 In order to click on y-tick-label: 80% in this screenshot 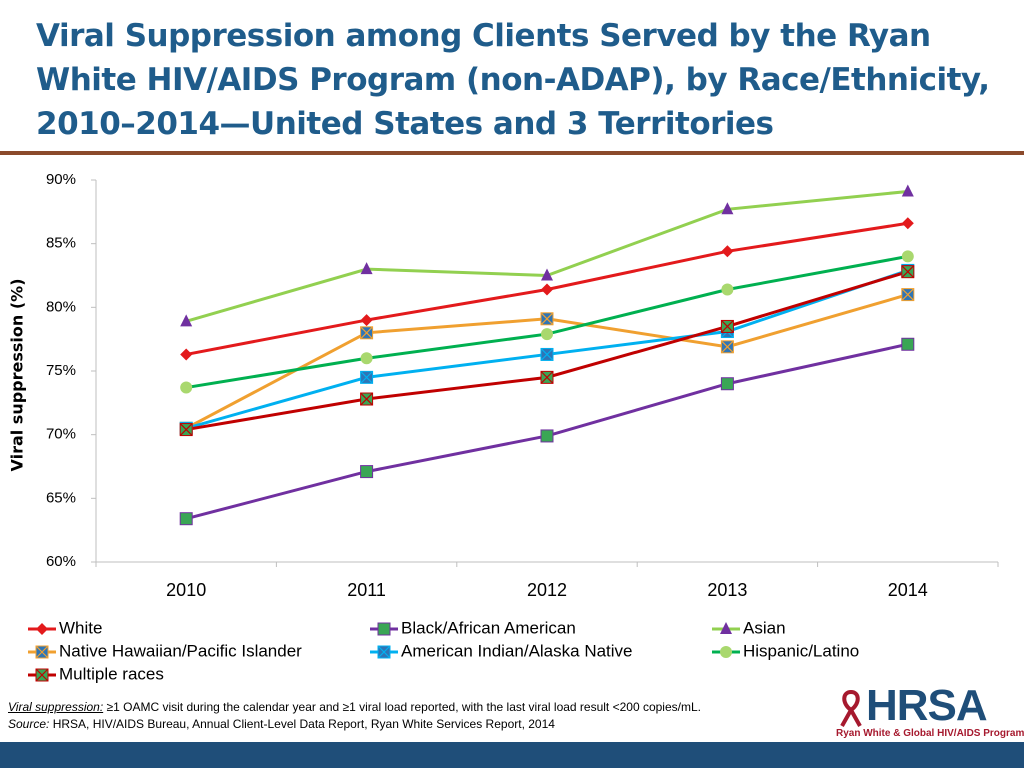, I will do `click(61, 306)`.